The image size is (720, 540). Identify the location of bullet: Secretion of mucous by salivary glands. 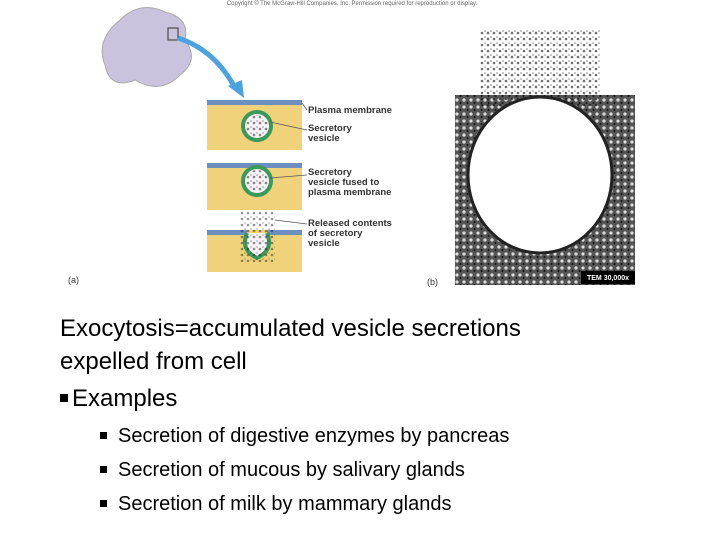
(282, 470).